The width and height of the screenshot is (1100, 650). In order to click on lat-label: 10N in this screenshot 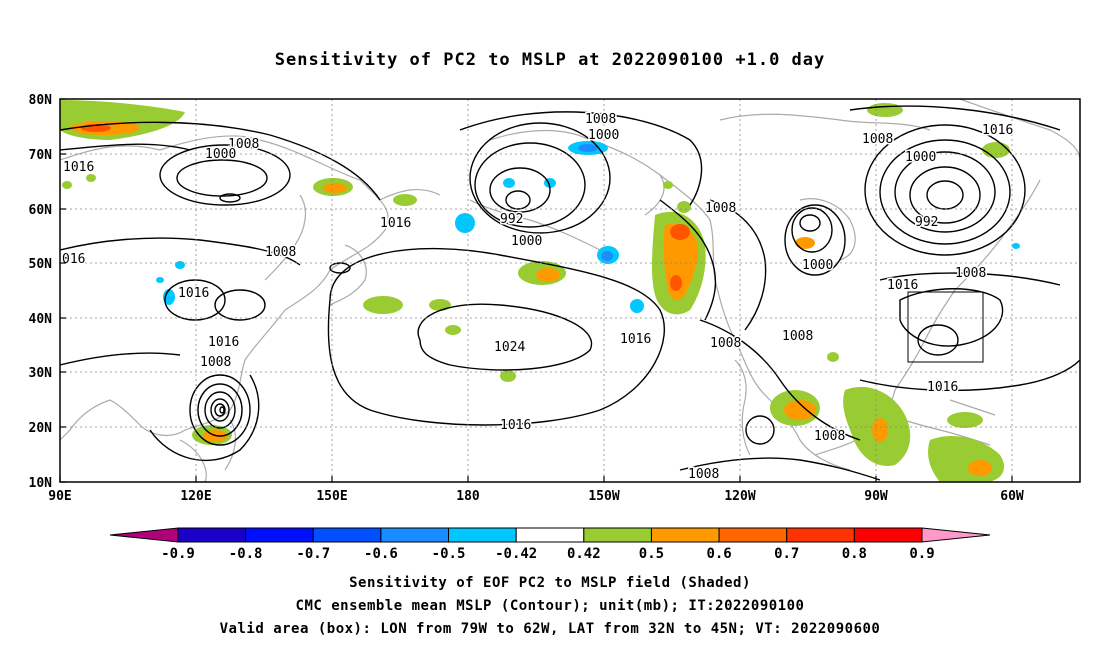, I will do `click(41, 483)`.